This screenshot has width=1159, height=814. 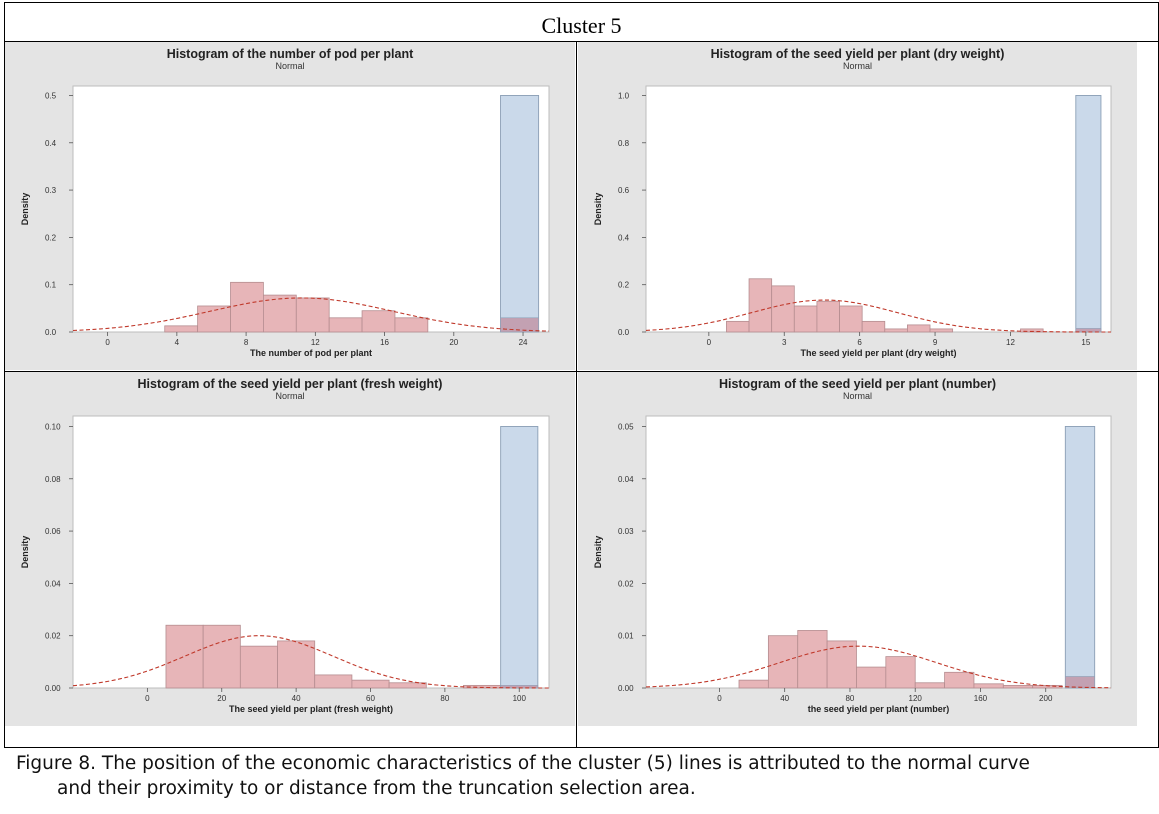 What do you see at coordinates (311, 353) in the screenshot?
I see `x-axis-label: The number of pod per plant` at bounding box center [311, 353].